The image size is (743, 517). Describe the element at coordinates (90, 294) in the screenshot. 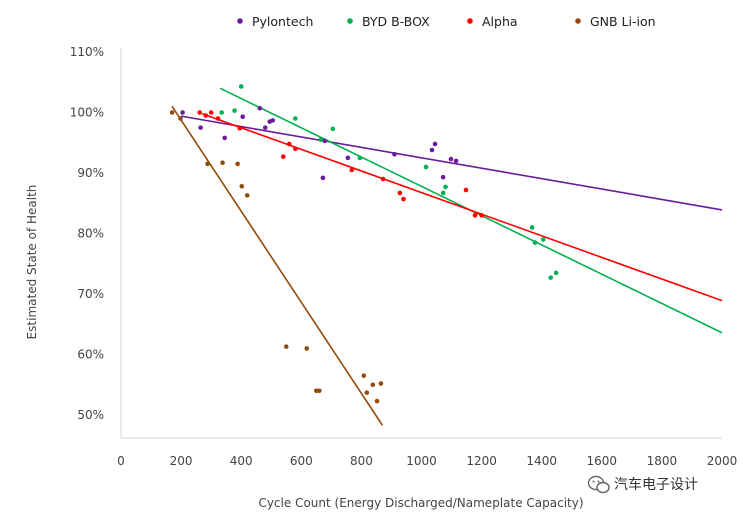

I see `y-tick-label: 70%` at that location.